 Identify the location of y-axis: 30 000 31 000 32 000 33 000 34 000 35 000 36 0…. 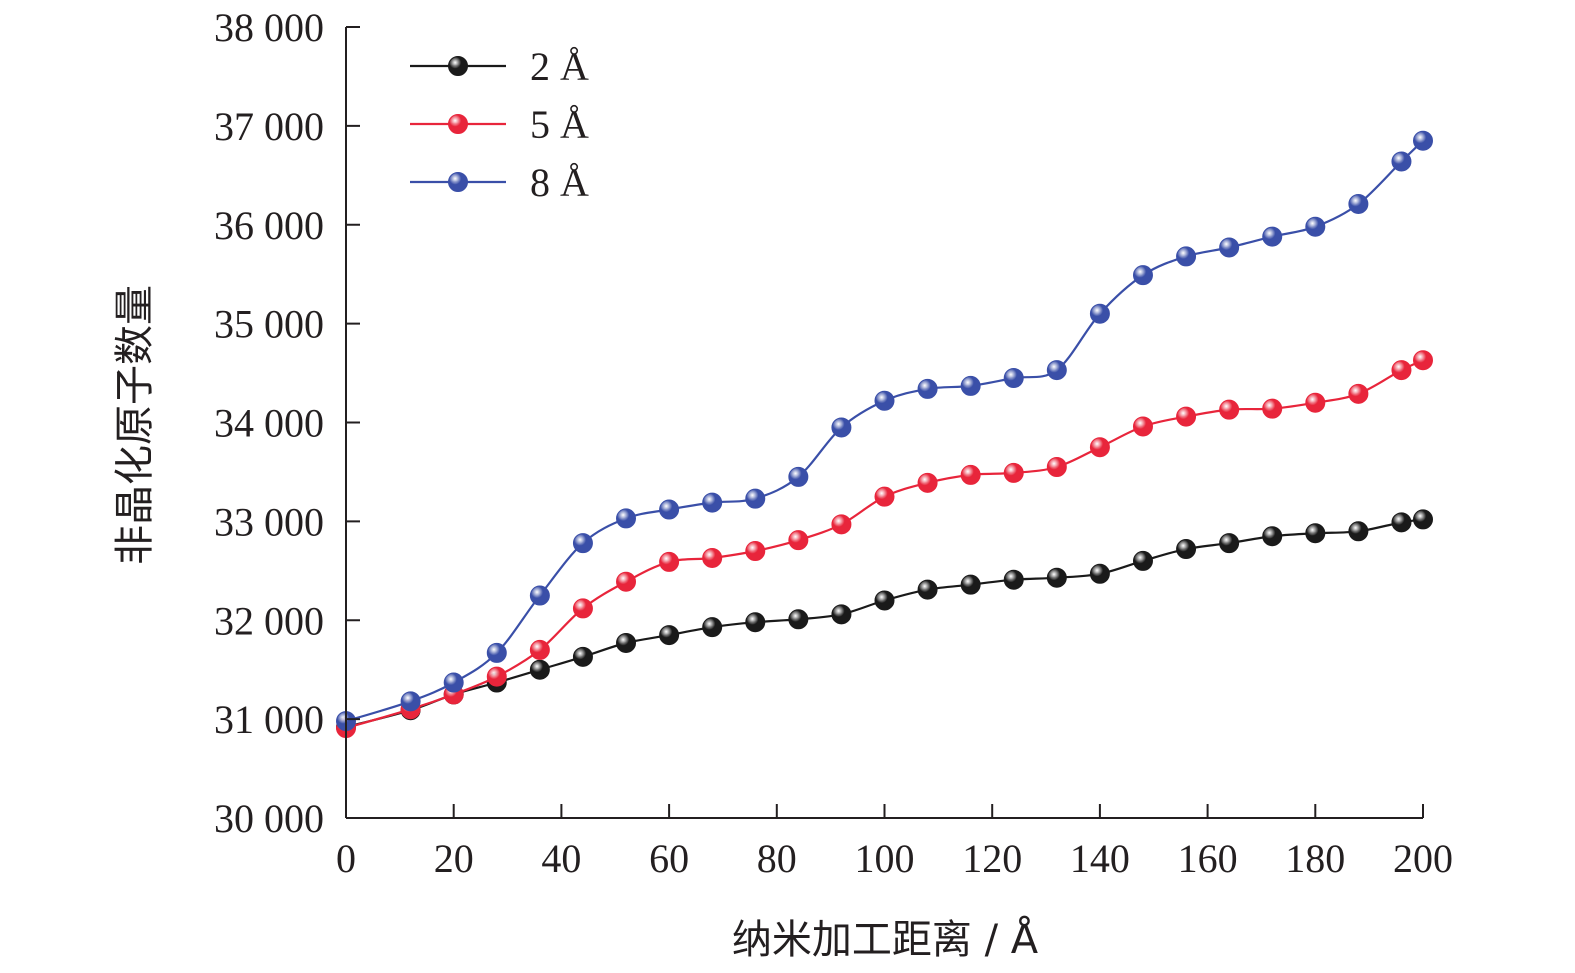
(287, 423).